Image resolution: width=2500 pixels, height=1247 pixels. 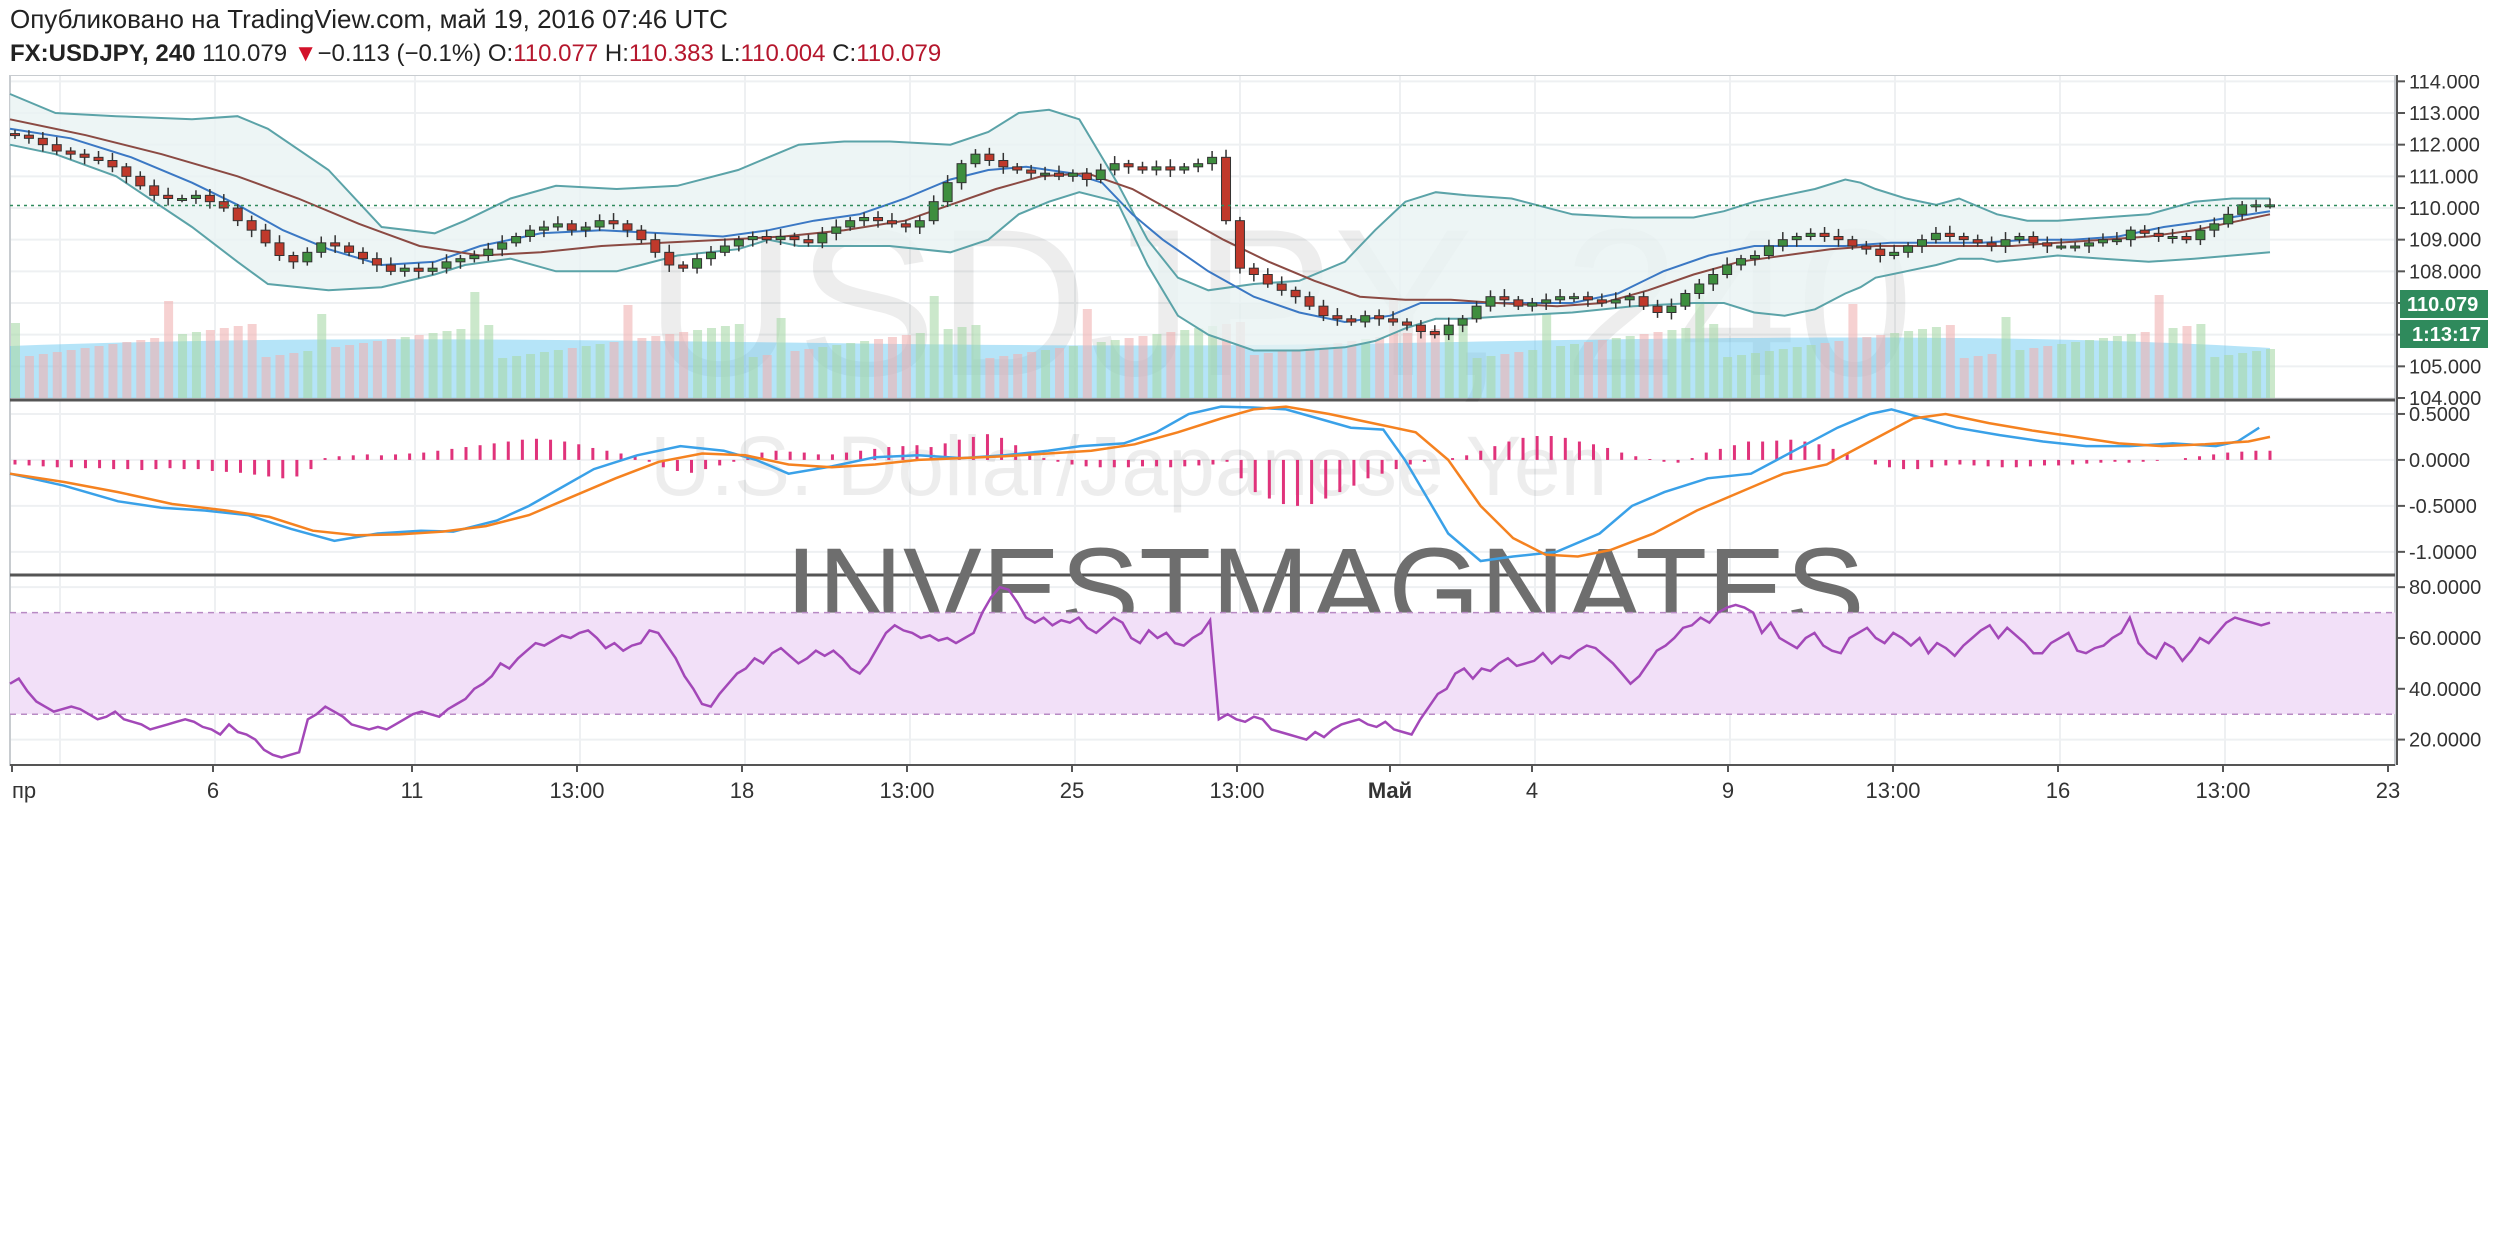 I want to click on countdown-value: 1:13:17, so click(x=2446, y=335).